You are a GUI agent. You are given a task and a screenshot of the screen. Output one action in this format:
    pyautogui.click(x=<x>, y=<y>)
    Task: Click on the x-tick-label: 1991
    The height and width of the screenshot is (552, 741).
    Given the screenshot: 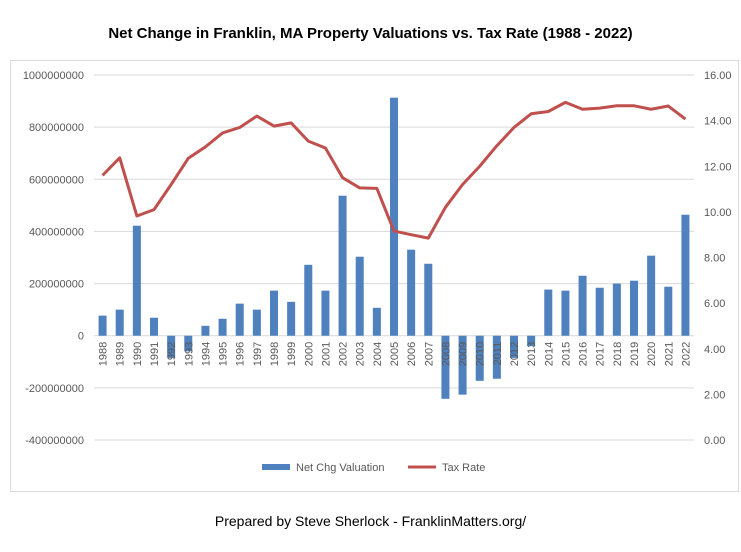 What is the action you would take?
    pyautogui.click(x=155, y=354)
    